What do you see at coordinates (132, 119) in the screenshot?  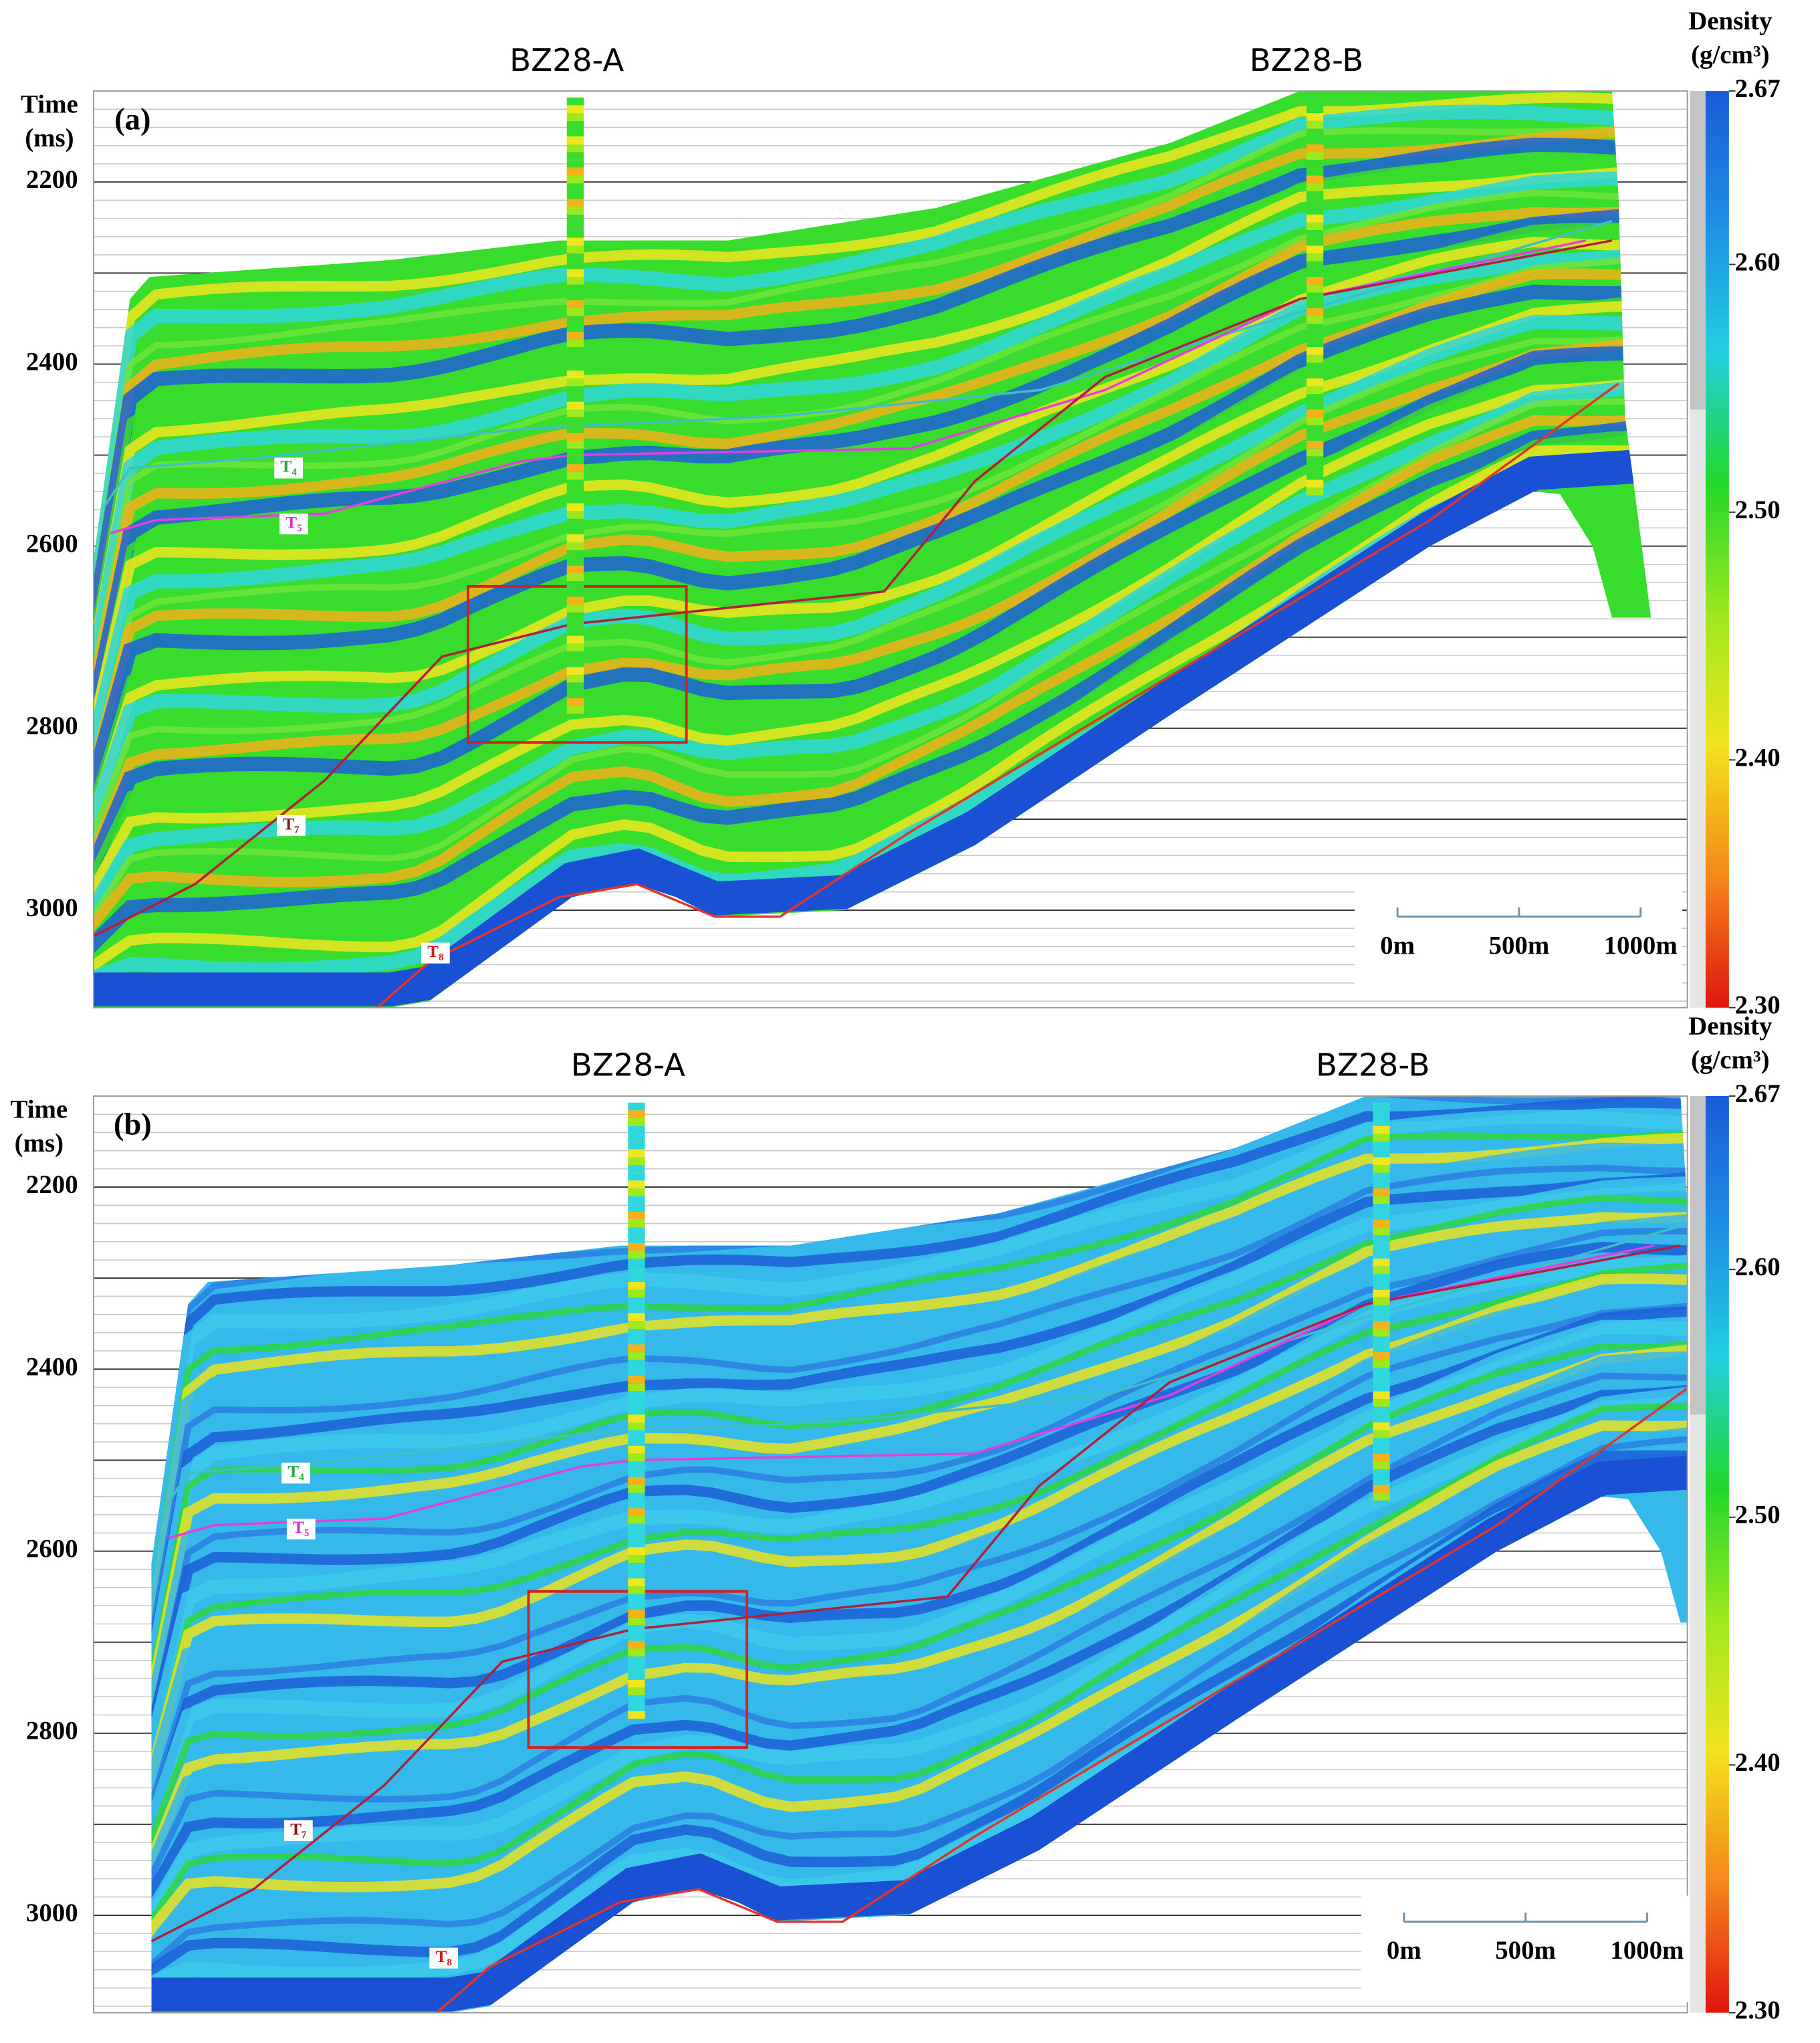 I see `panel-label: (a)` at bounding box center [132, 119].